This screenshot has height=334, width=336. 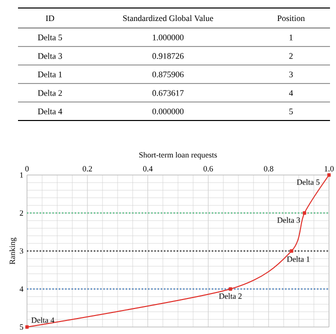 What do you see at coordinates (50, 93) in the screenshot?
I see `text: Delta 2` at bounding box center [50, 93].